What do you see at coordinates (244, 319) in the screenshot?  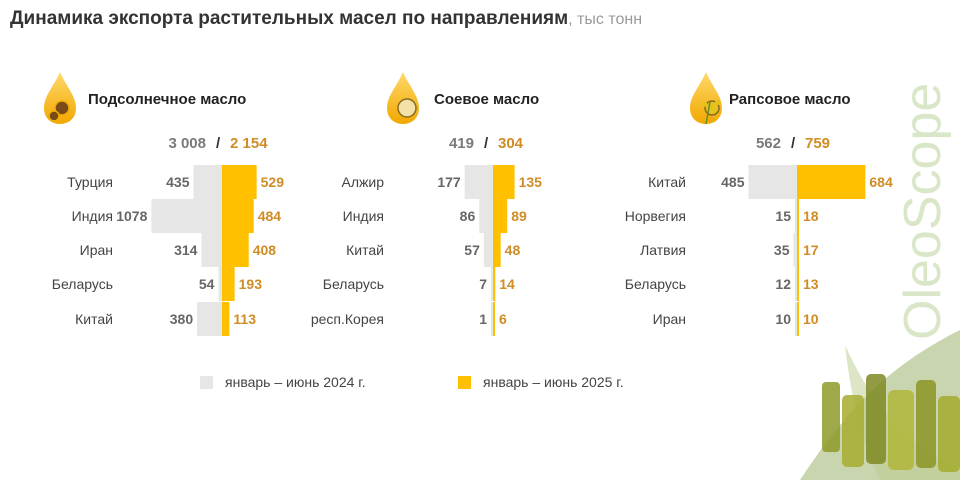 I see `value-label-curr: 113` at bounding box center [244, 319].